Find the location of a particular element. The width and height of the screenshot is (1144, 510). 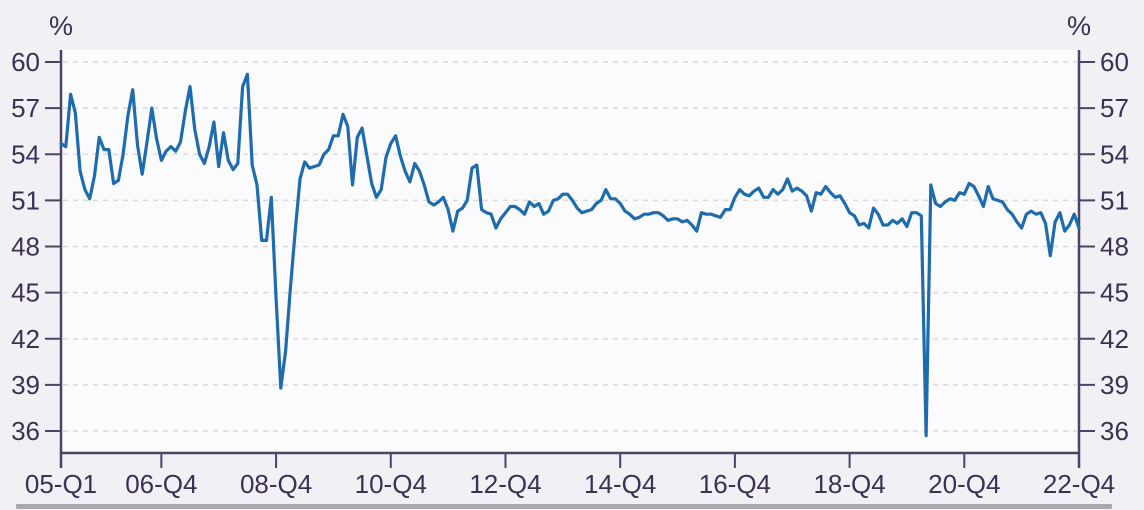

y-axis-label-right-60: 60 is located at coordinates (1114, 62).